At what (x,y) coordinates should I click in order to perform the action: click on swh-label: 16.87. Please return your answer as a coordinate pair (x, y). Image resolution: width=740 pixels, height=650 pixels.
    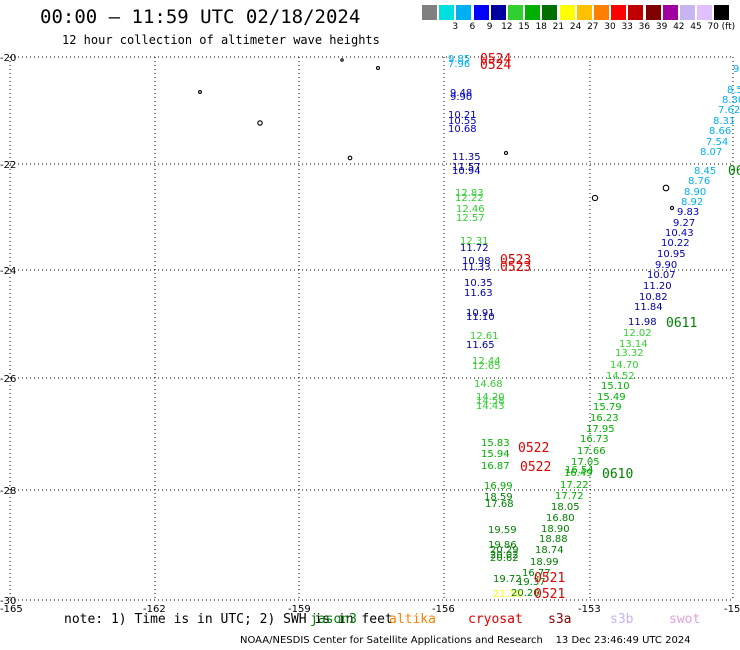
    Looking at the image, I should click on (495, 466).